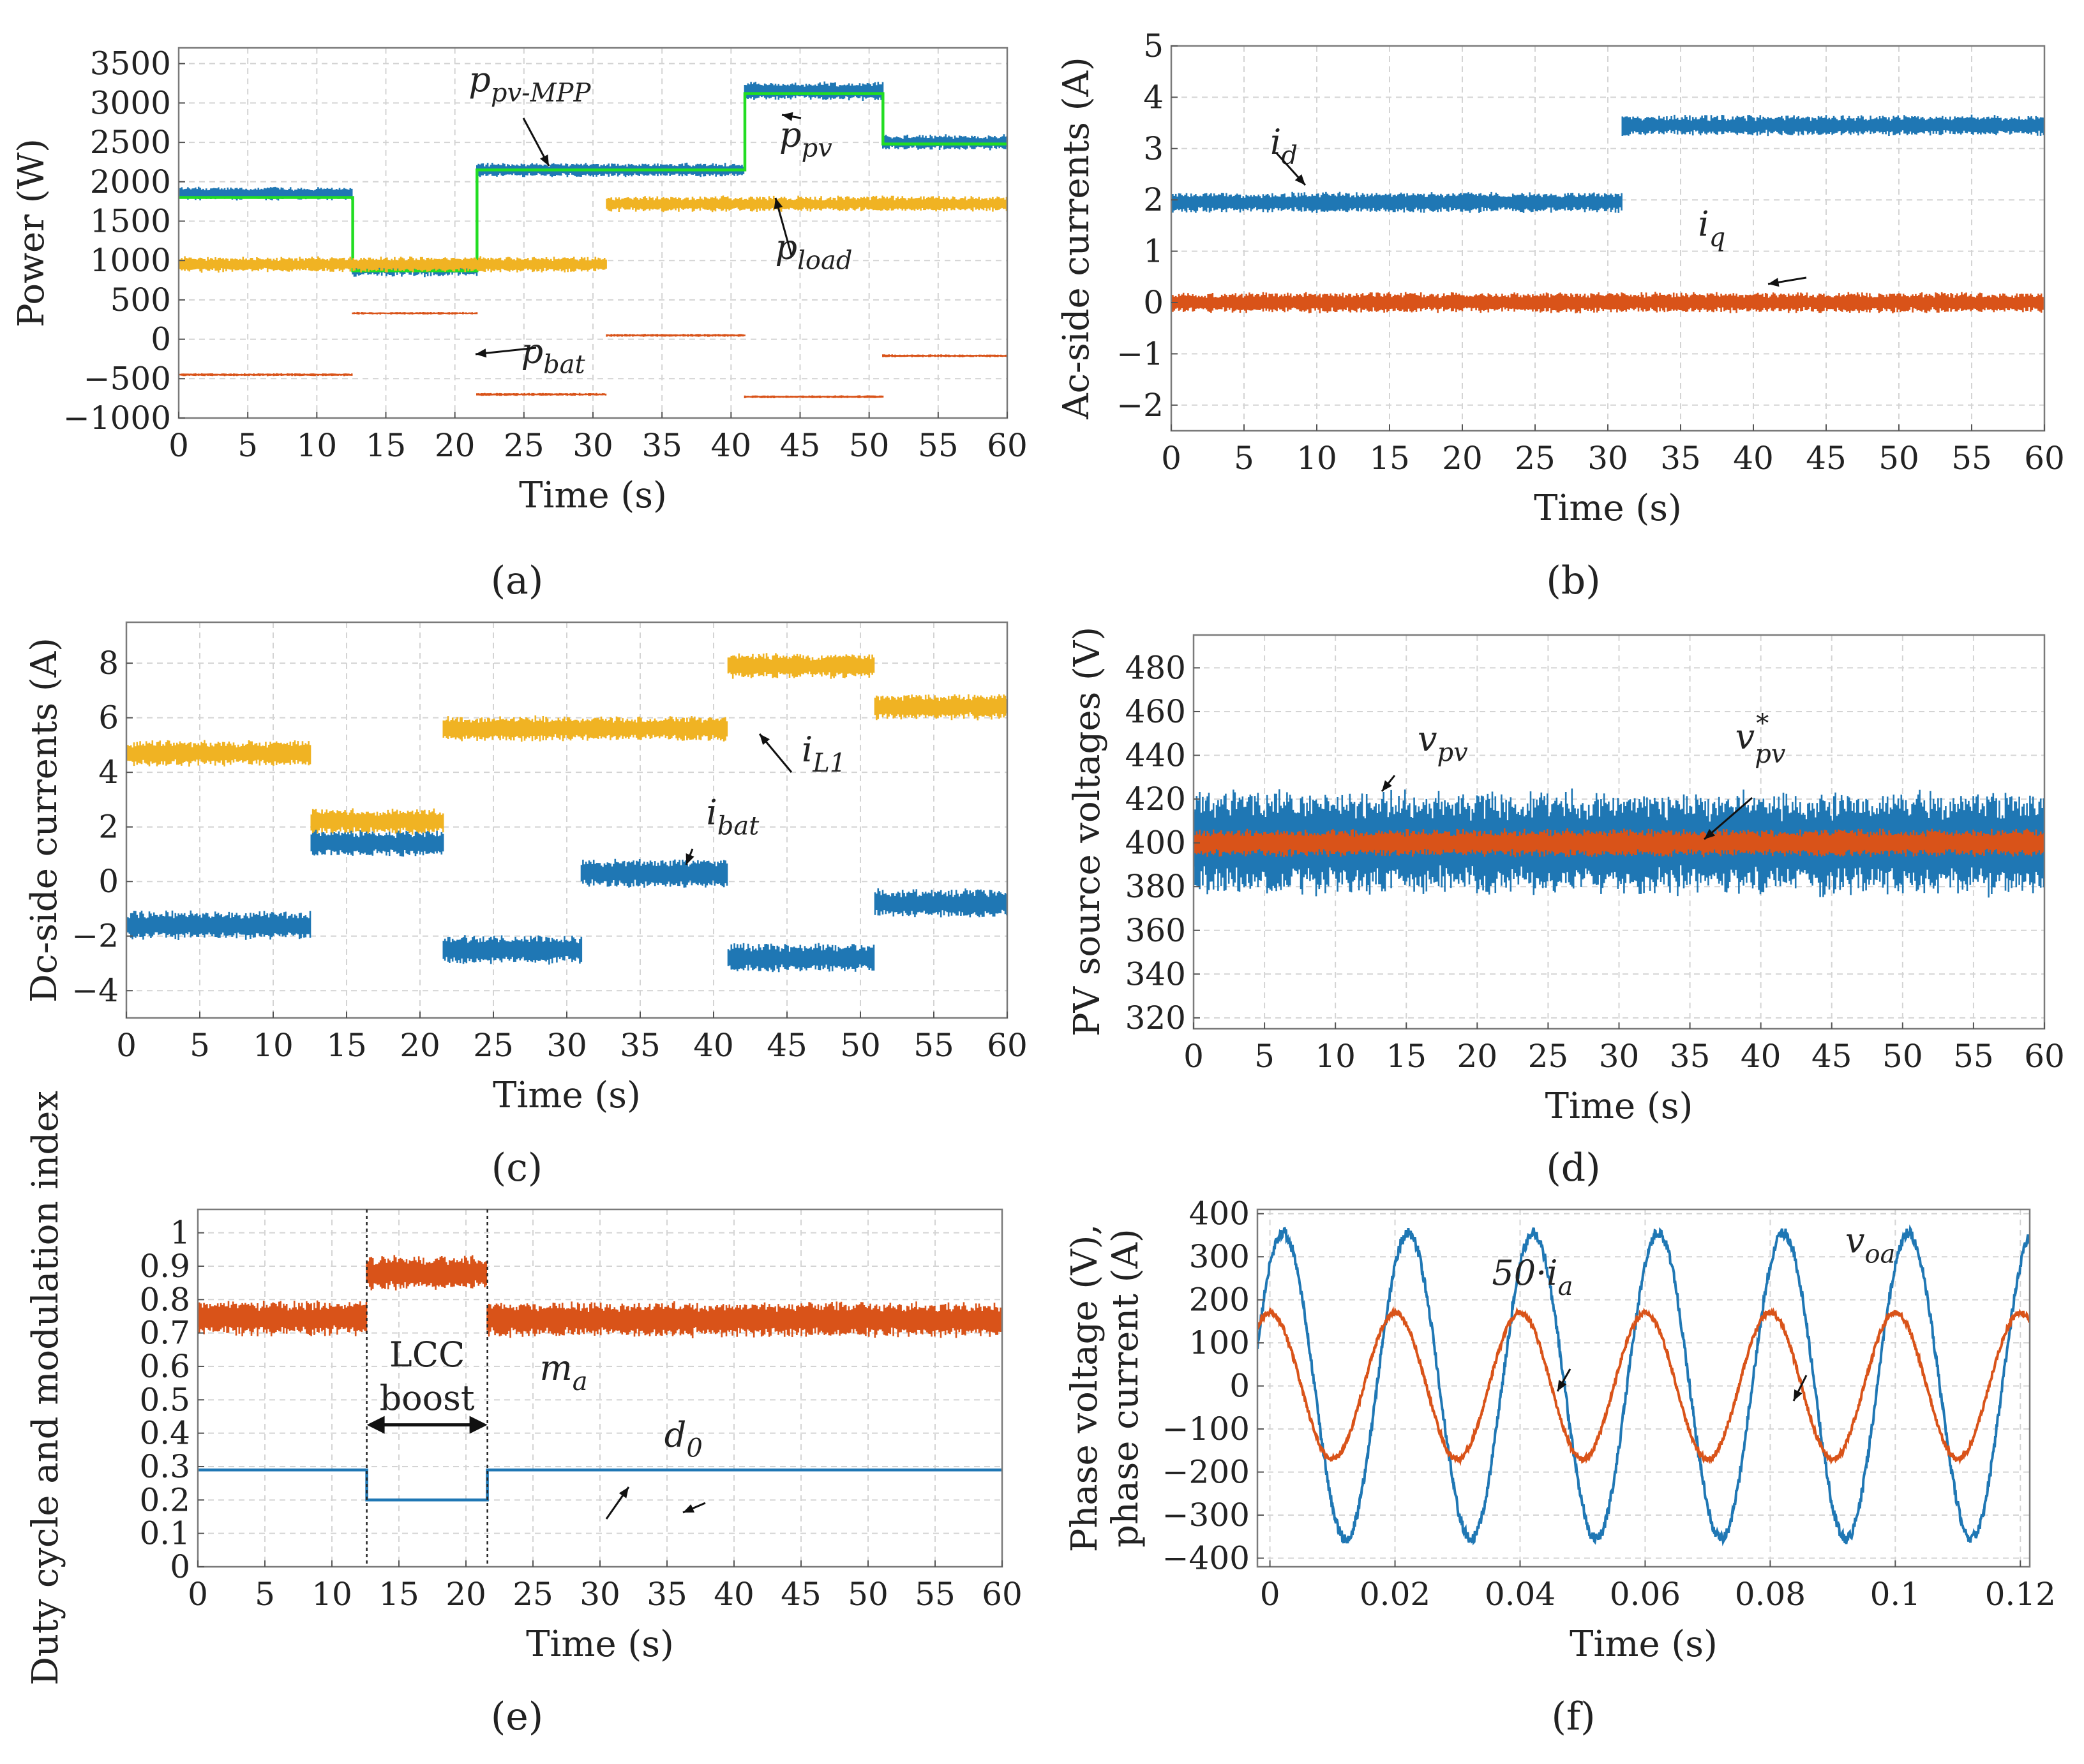  I want to click on panel-label: (e), so click(517, 1716).